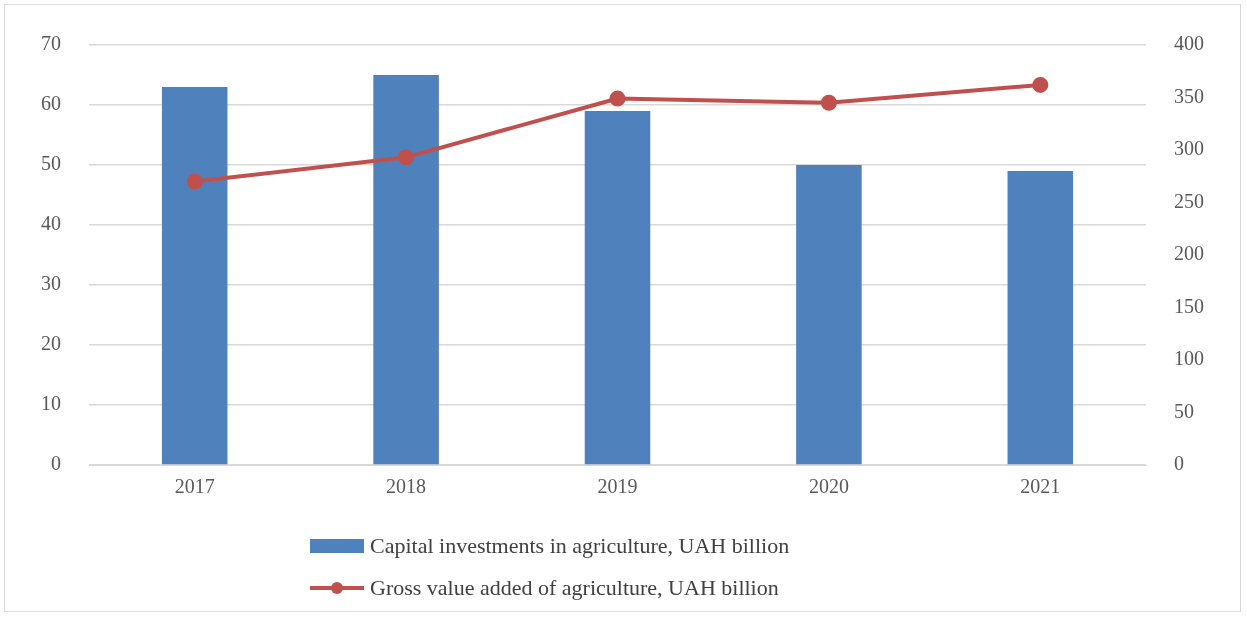 The image size is (1247, 618). What do you see at coordinates (1189, 43) in the screenshot?
I see `y2-tick-label: 400` at bounding box center [1189, 43].